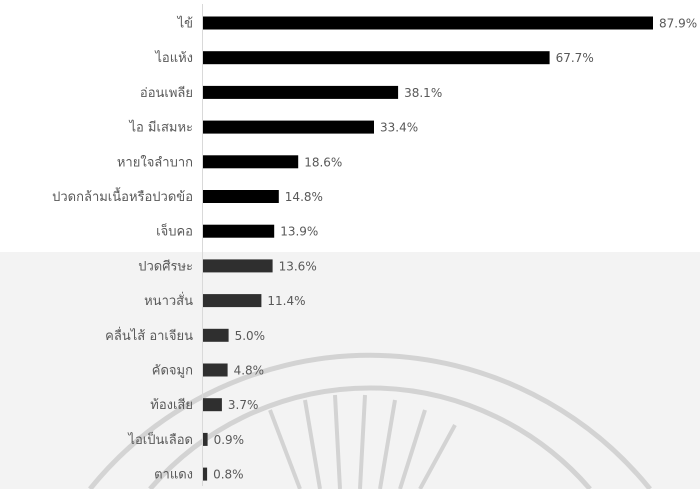 This screenshot has height=489, width=700. I want to click on value-label: 3.7%, so click(243, 405).